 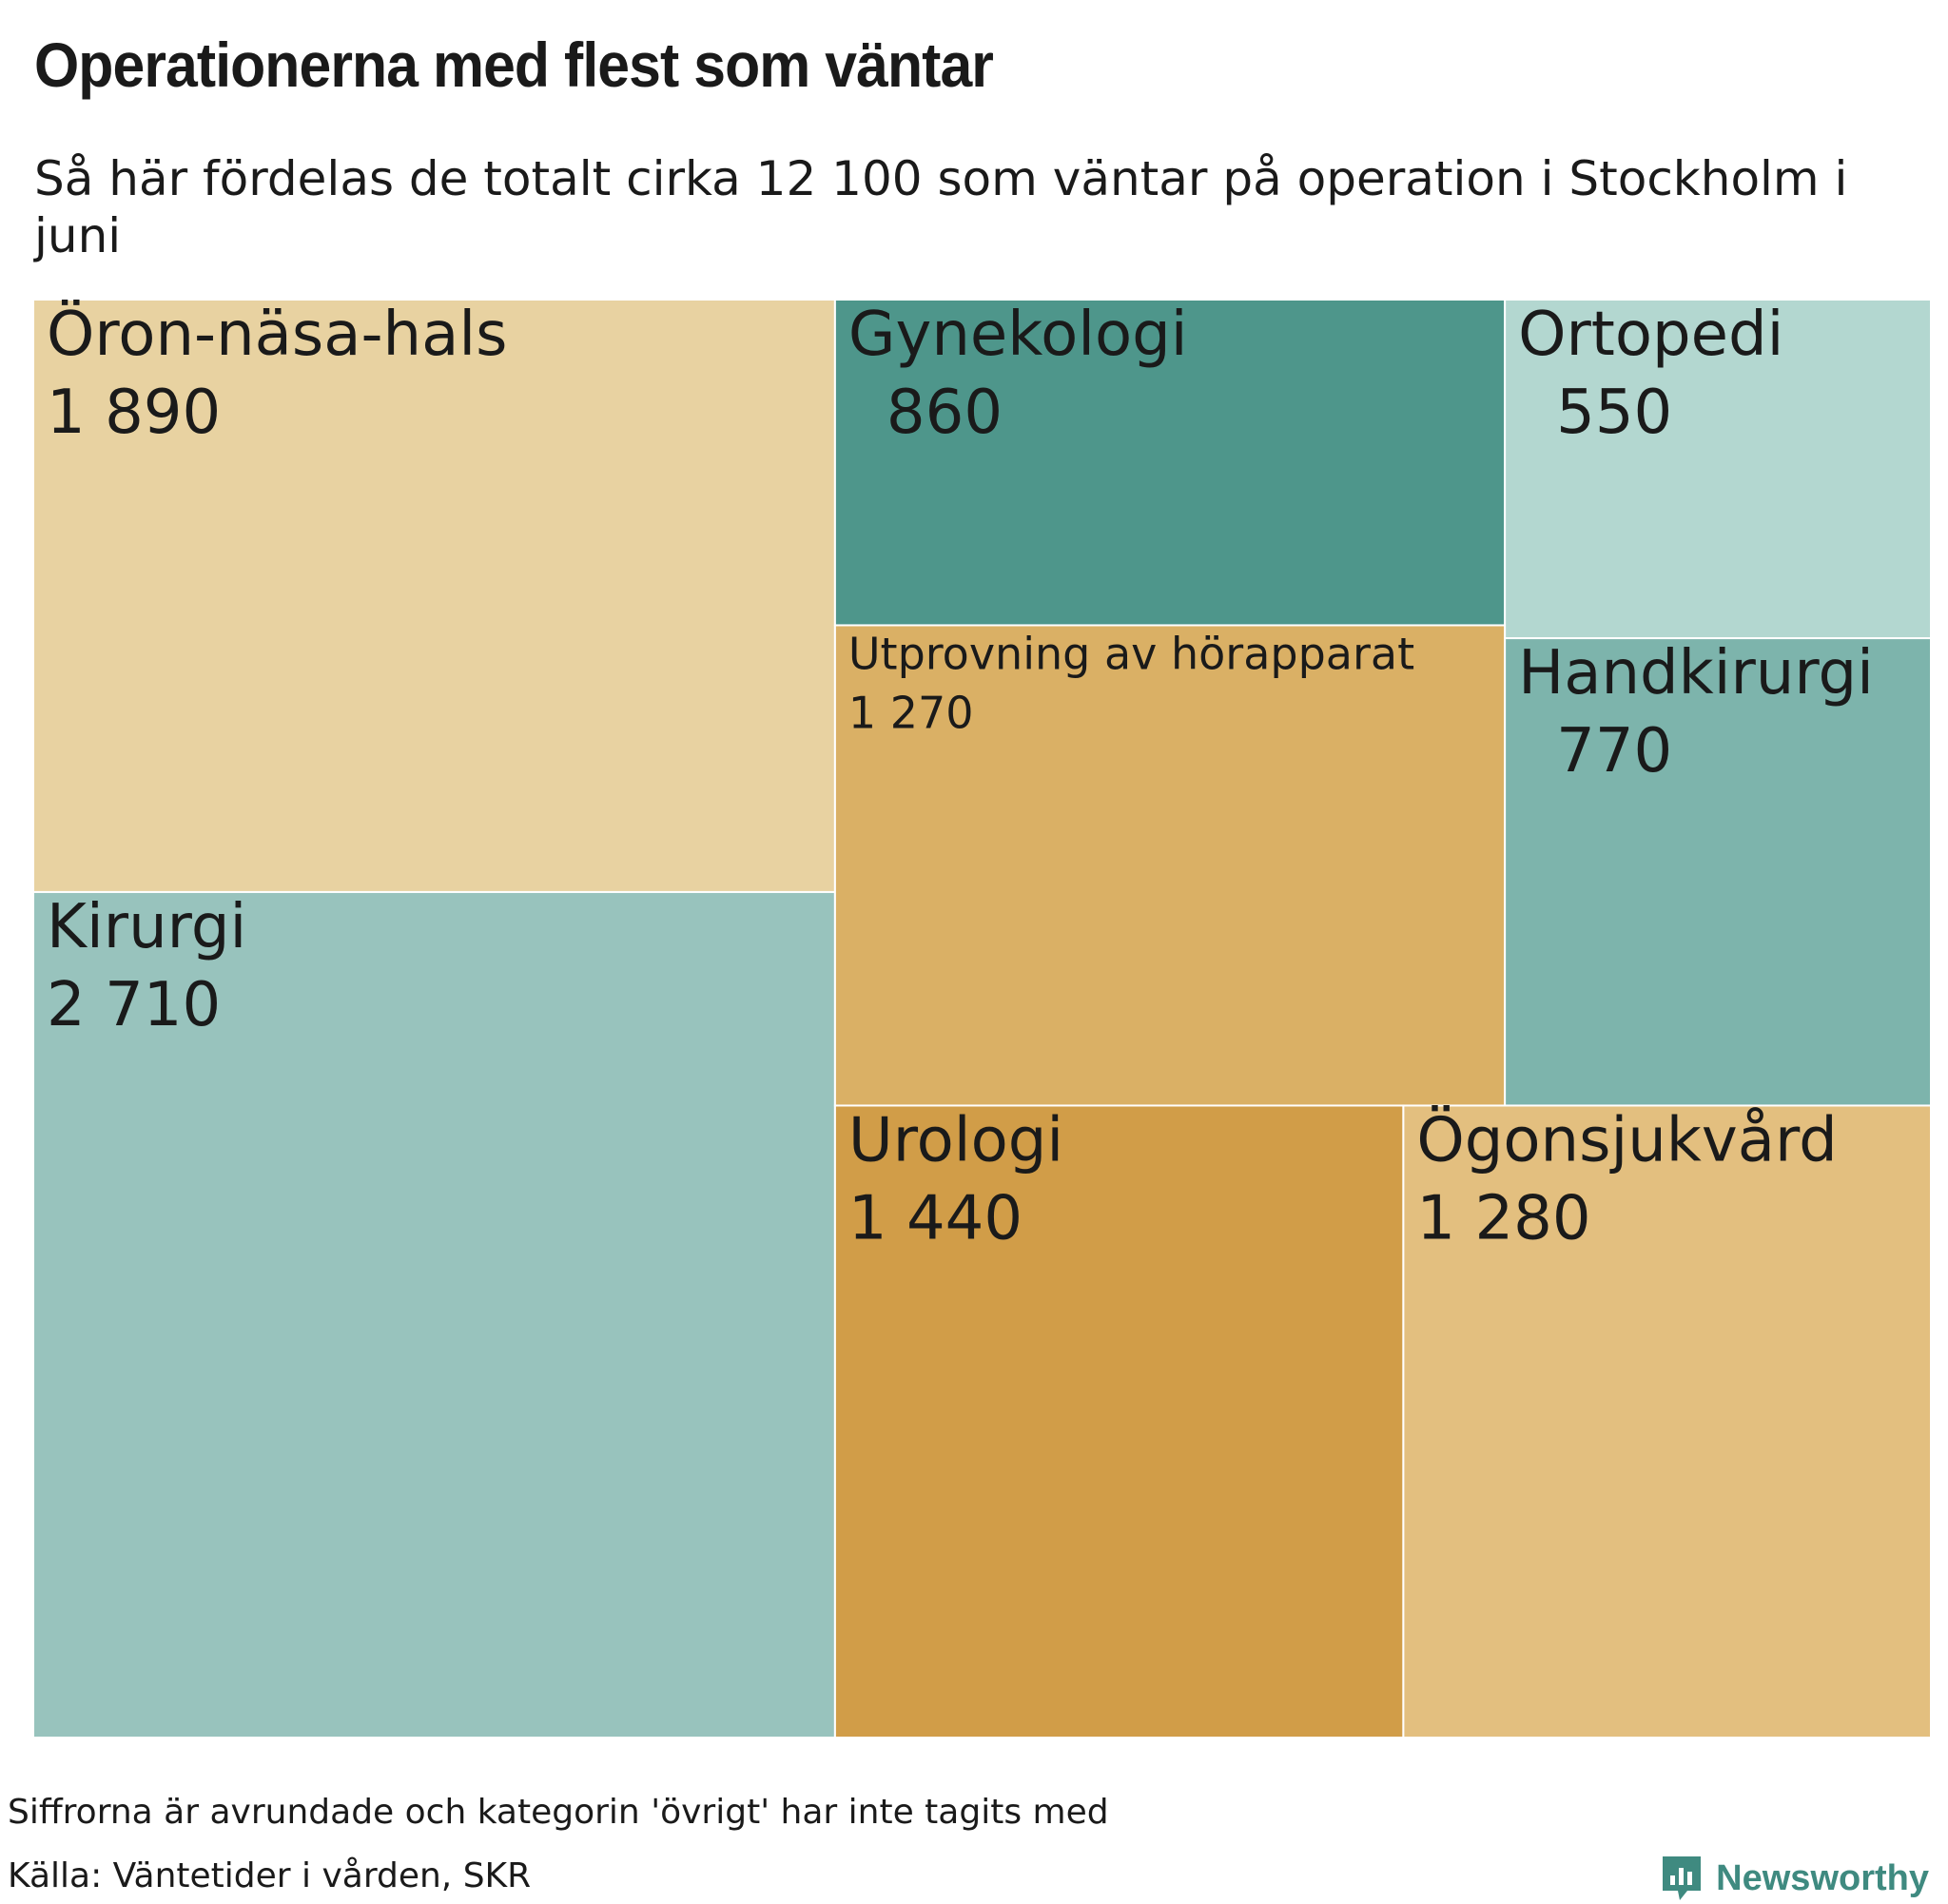 What do you see at coordinates (277, 335) in the screenshot?
I see `tile-name-label: Öron-näsa-hals` at bounding box center [277, 335].